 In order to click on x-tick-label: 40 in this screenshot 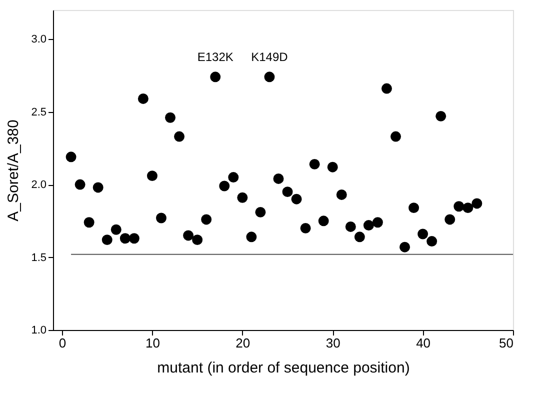, I will do `click(423, 343)`.